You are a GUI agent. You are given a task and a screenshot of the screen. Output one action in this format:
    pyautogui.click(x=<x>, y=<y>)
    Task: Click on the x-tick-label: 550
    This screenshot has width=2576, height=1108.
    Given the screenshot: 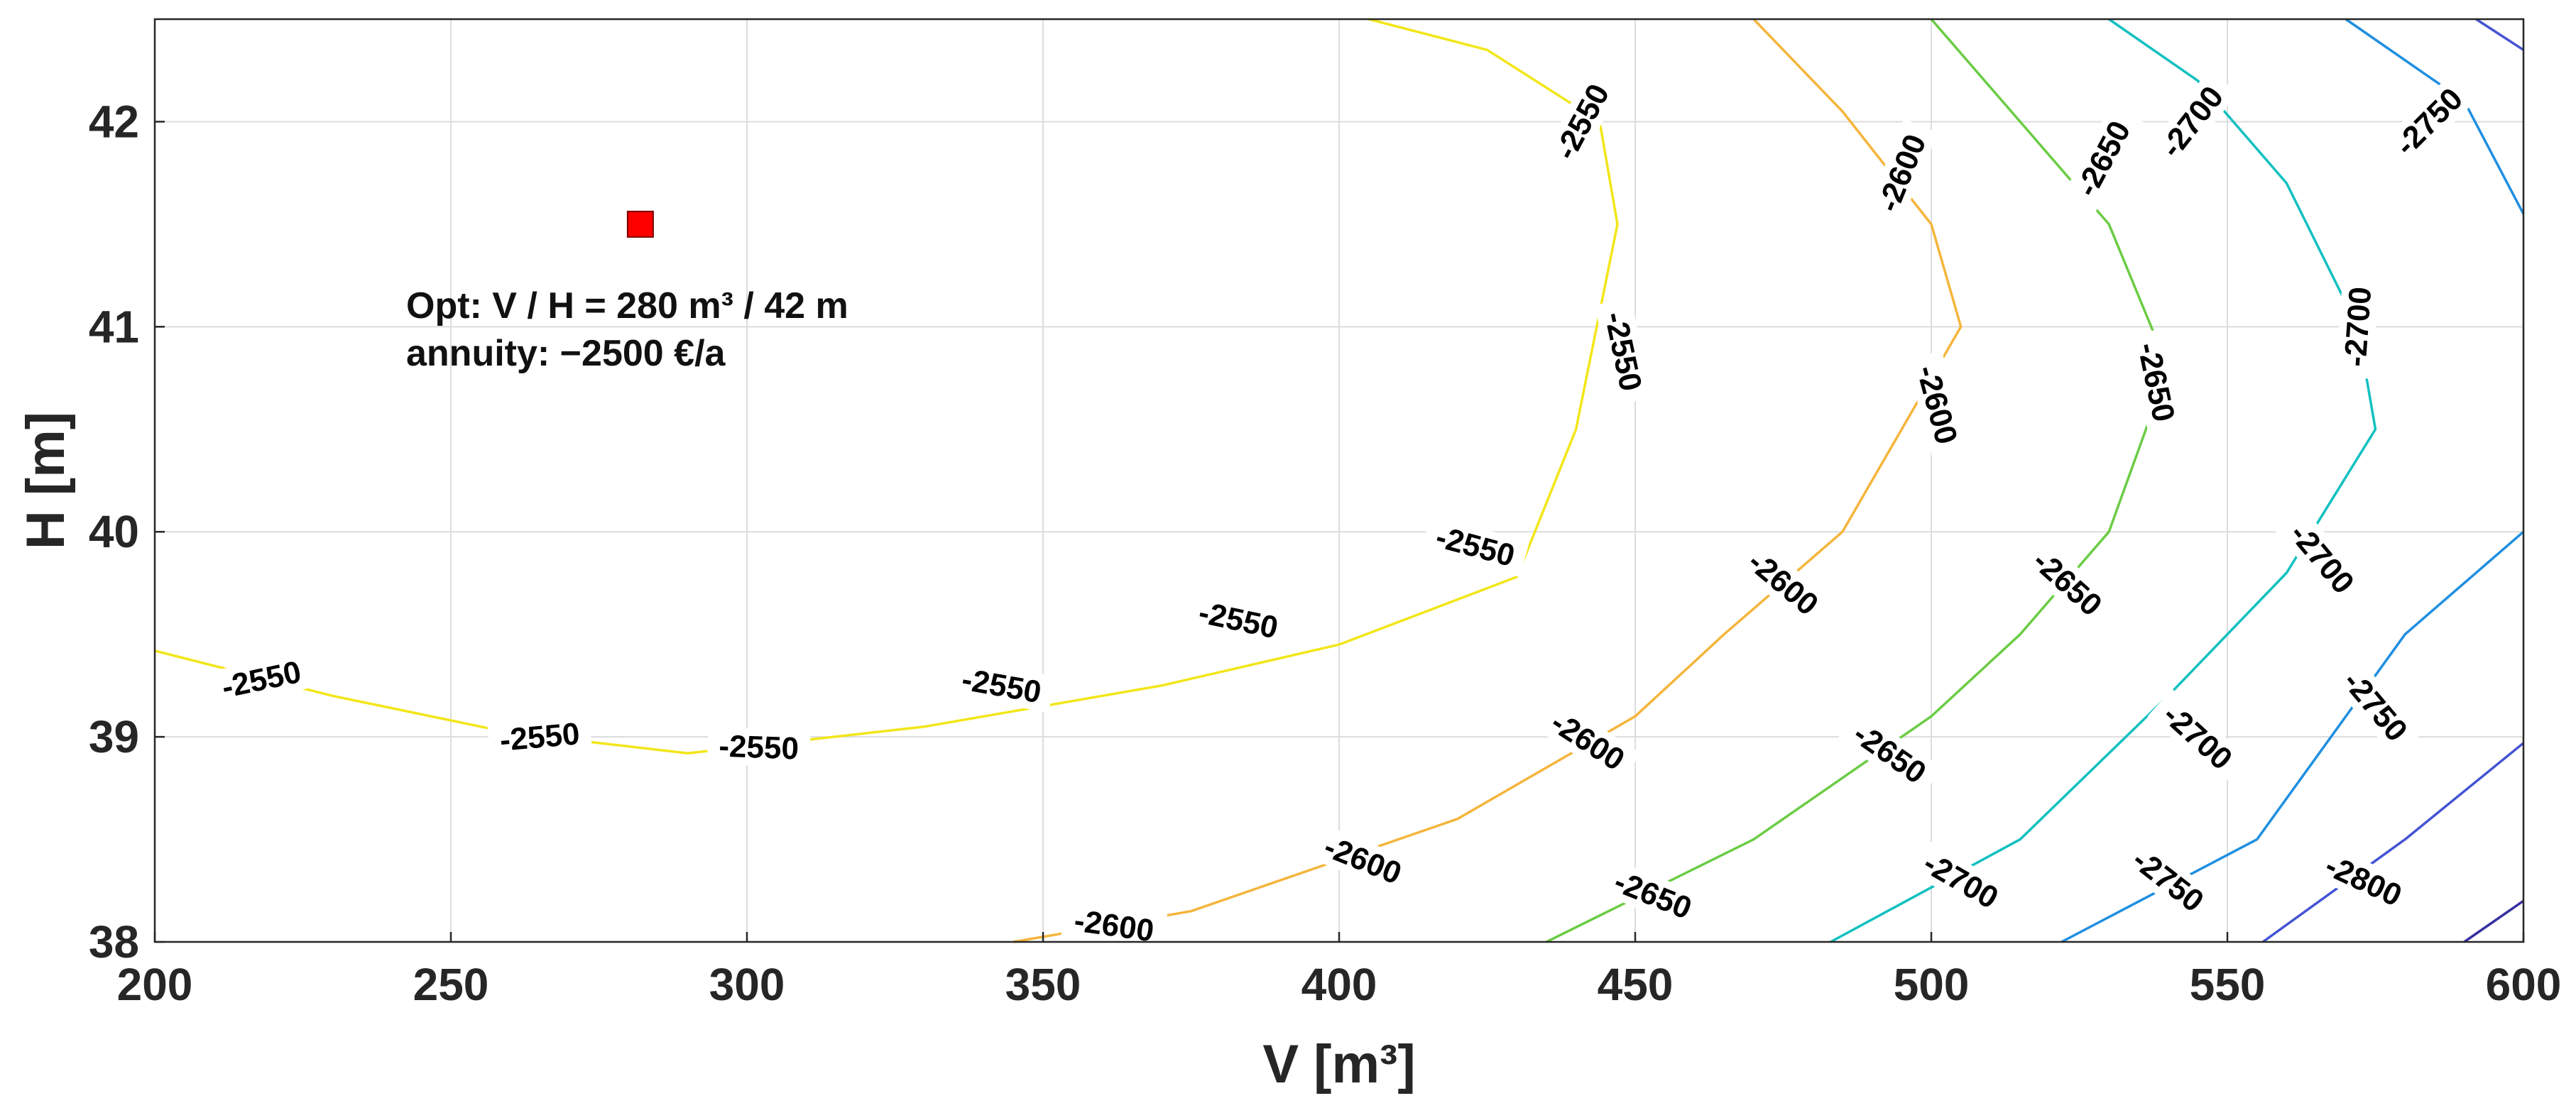 What is the action you would take?
    pyautogui.click(x=2228, y=984)
    